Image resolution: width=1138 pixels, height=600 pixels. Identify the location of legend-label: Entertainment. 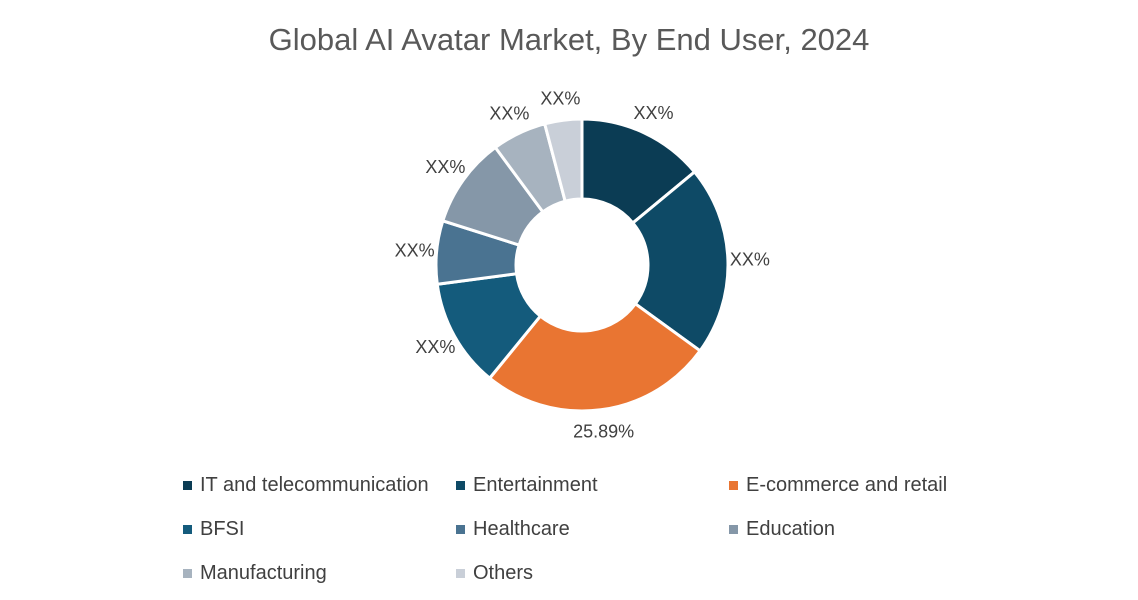
(535, 485).